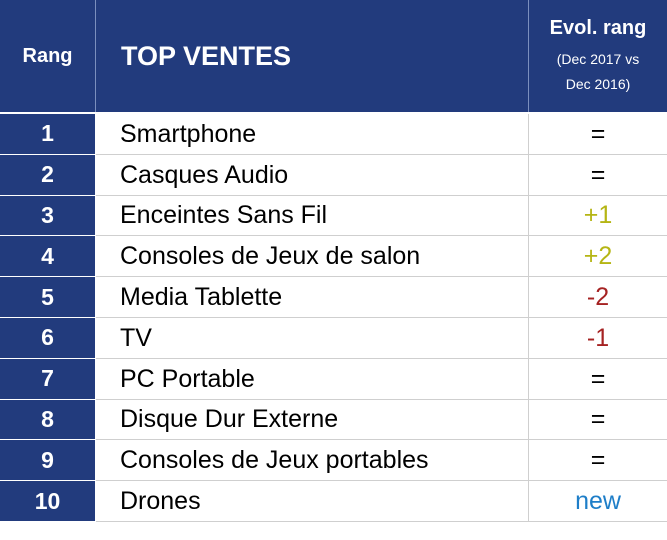 The image size is (667, 540). I want to click on rank-evolution: -2, so click(598, 297).